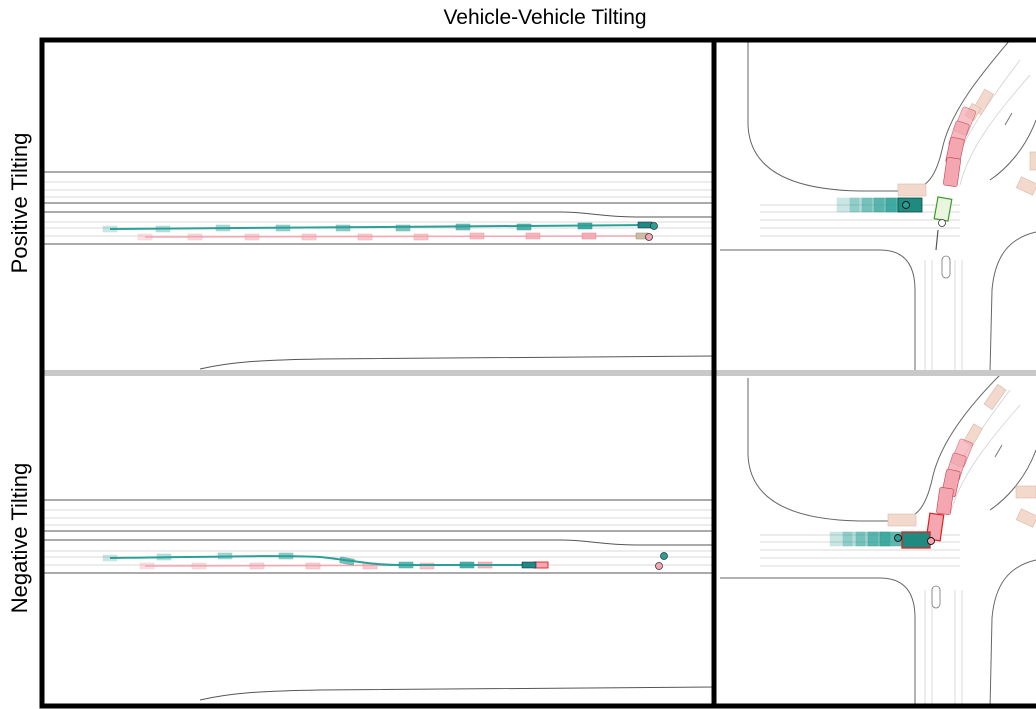 This screenshot has height=709, width=1036. Describe the element at coordinates (949, 490) in the screenshot. I see `other-vehicle-path-bottom` at that location.